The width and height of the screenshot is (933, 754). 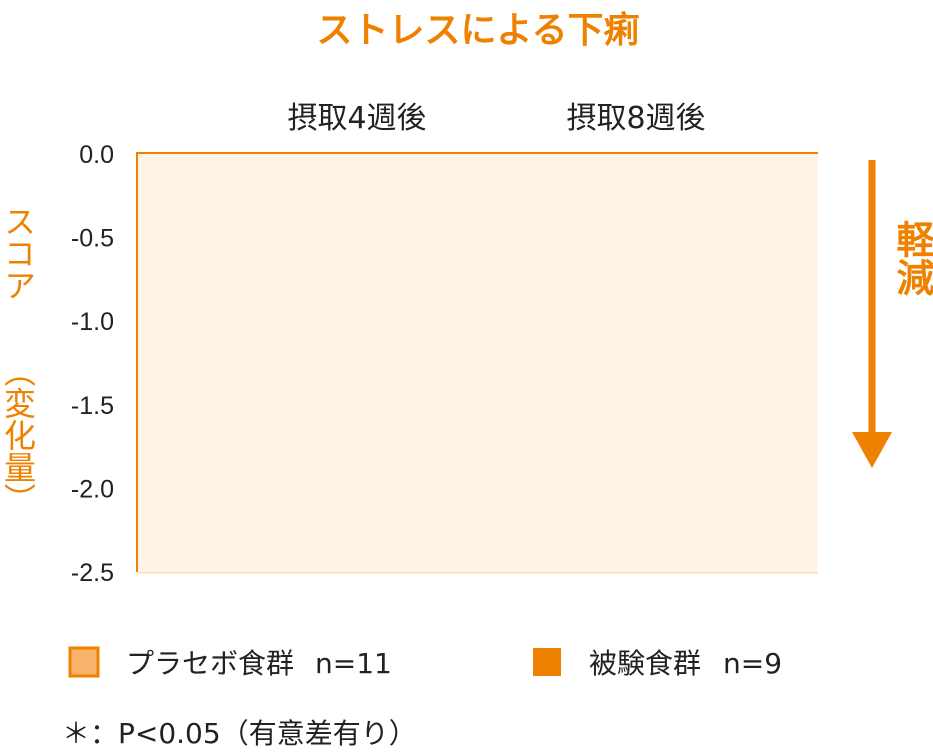 What do you see at coordinates (92, 489) in the screenshot?
I see `y-tick-label: -2.0` at bounding box center [92, 489].